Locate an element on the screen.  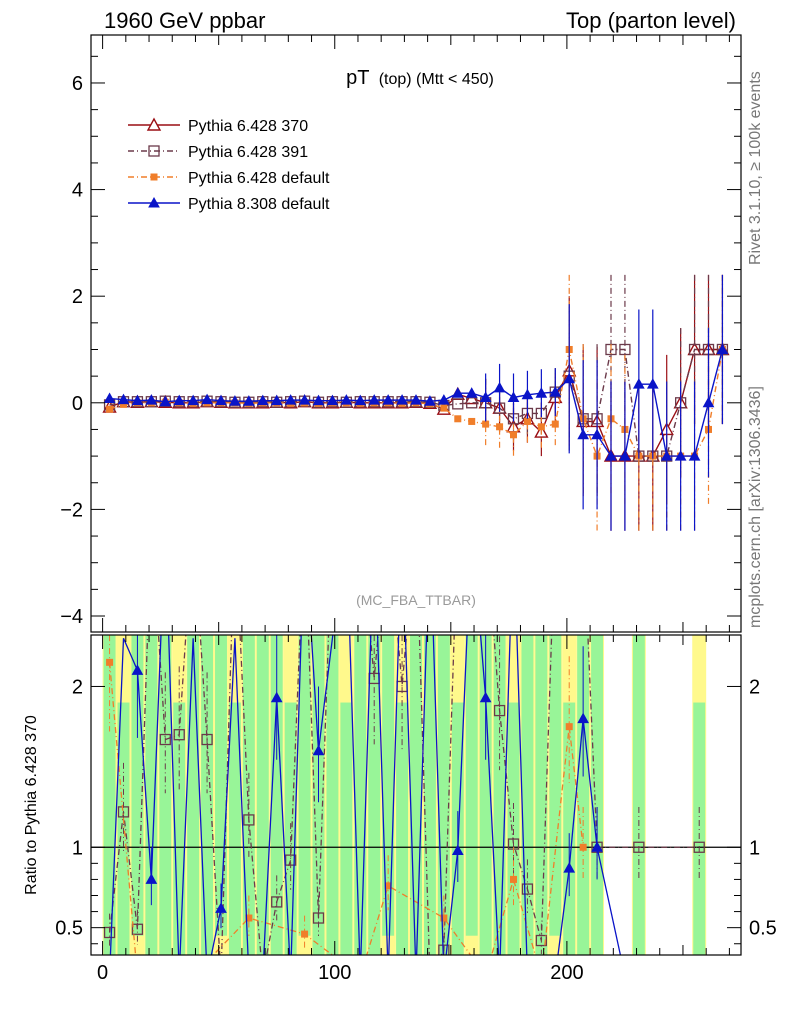
ratio-y-tick-label: 2 is located at coordinates (77, 687).